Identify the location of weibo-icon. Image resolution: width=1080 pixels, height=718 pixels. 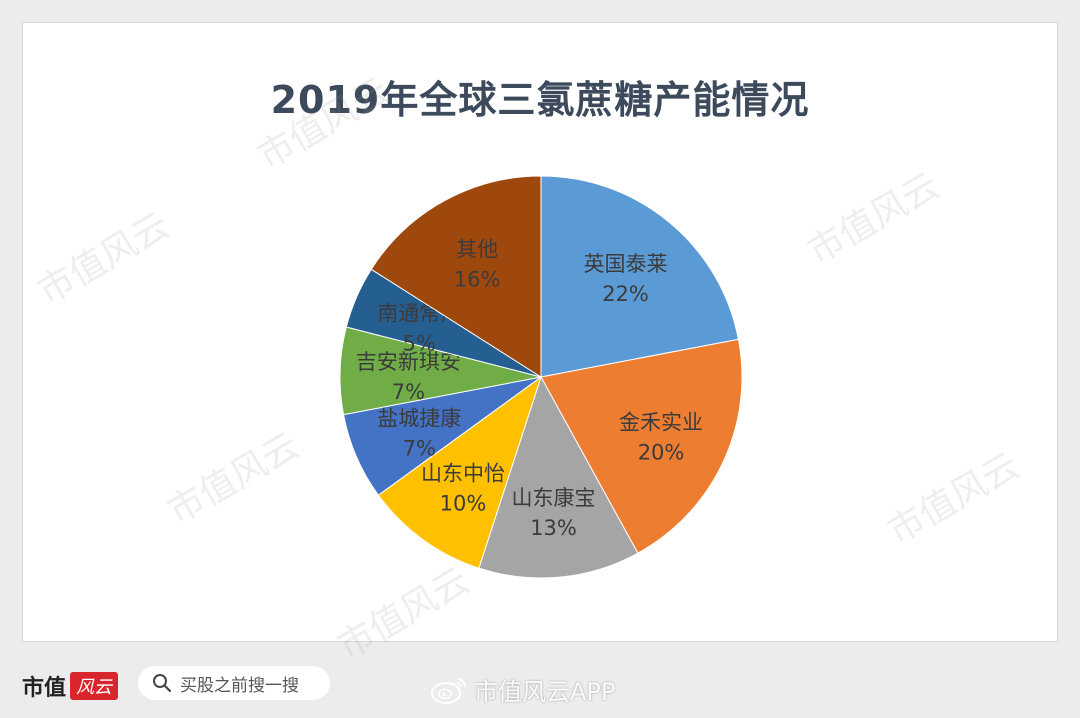
(449, 690).